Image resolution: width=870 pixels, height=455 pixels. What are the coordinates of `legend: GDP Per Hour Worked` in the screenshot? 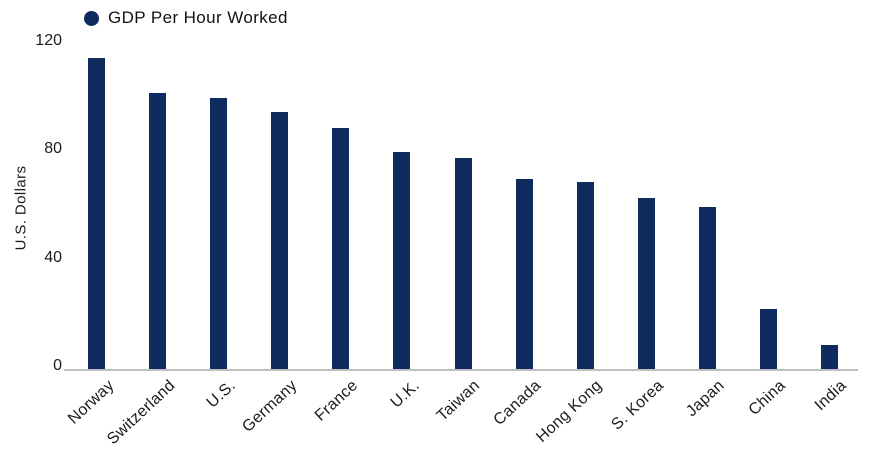 It's located at (186, 18).